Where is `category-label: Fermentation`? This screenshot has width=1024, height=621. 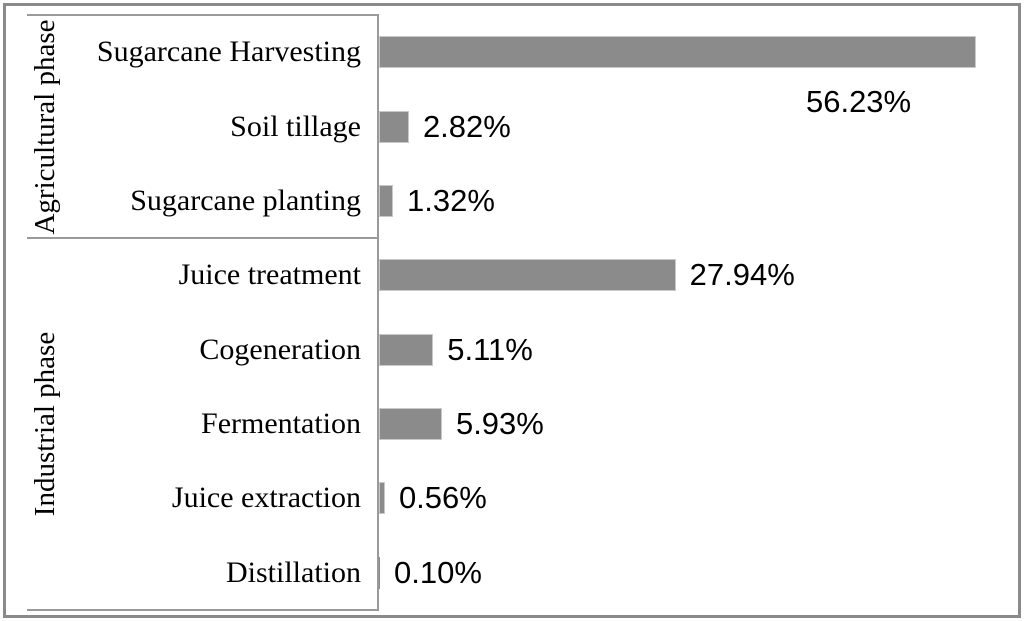
category-label: Fermentation is located at coordinates (281, 424).